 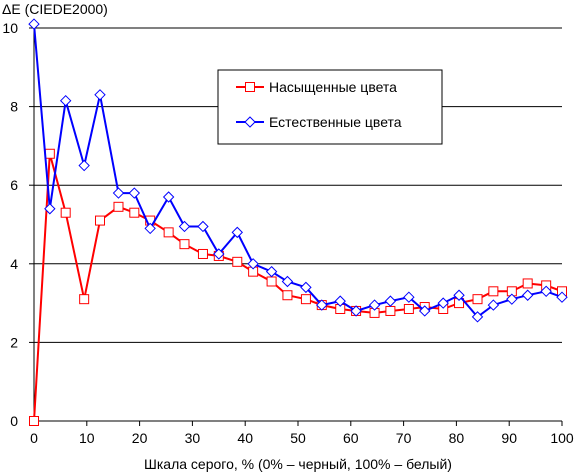 What do you see at coordinates (404, 438) in the screenshot?
I see `x-tick-label: 70` at bounding box center [404, 438].